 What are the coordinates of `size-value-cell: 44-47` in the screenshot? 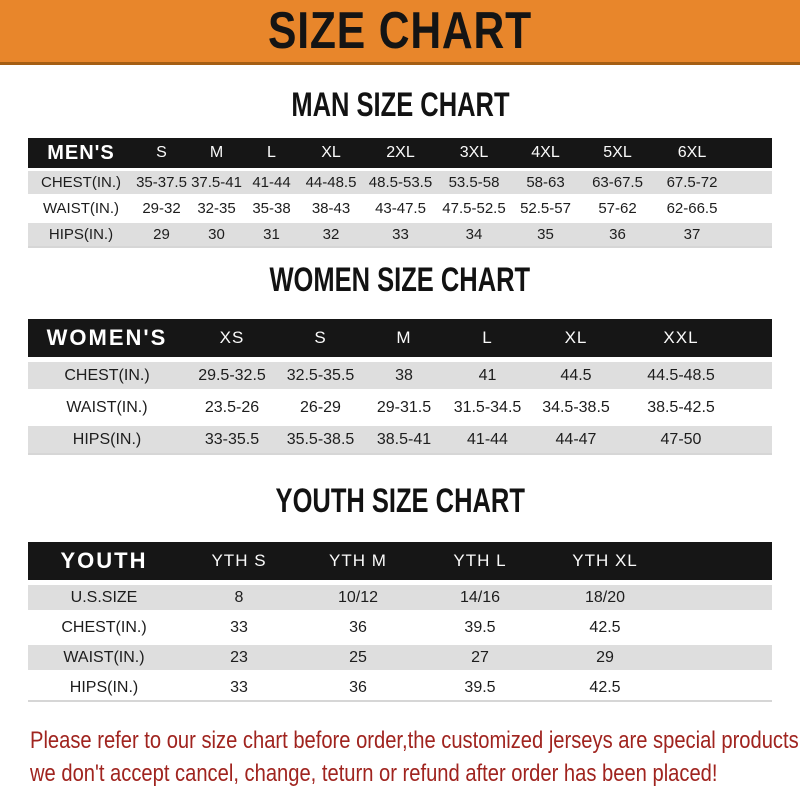 It's located at (576, 439).